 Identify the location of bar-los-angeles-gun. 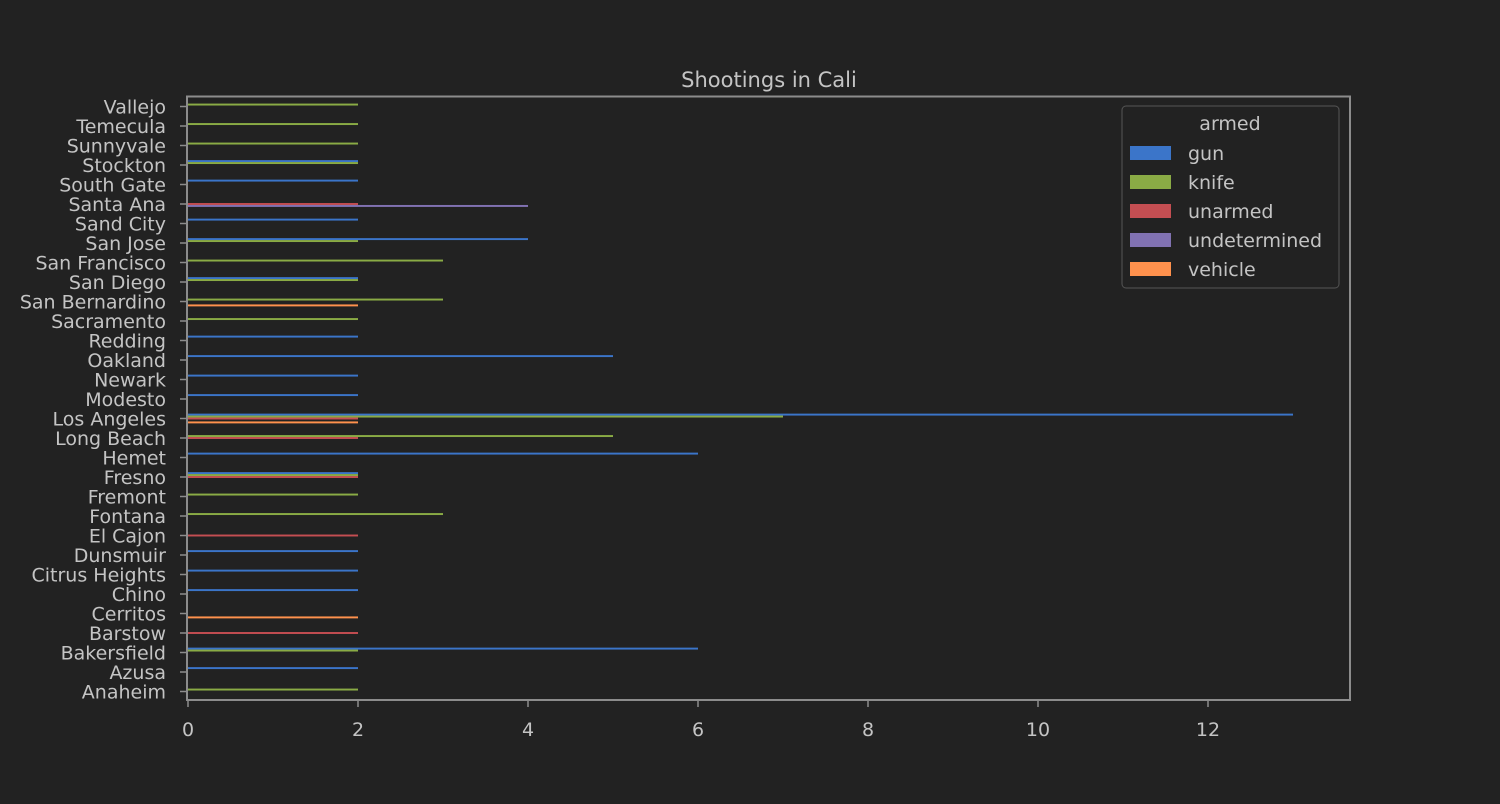
(740, 414).